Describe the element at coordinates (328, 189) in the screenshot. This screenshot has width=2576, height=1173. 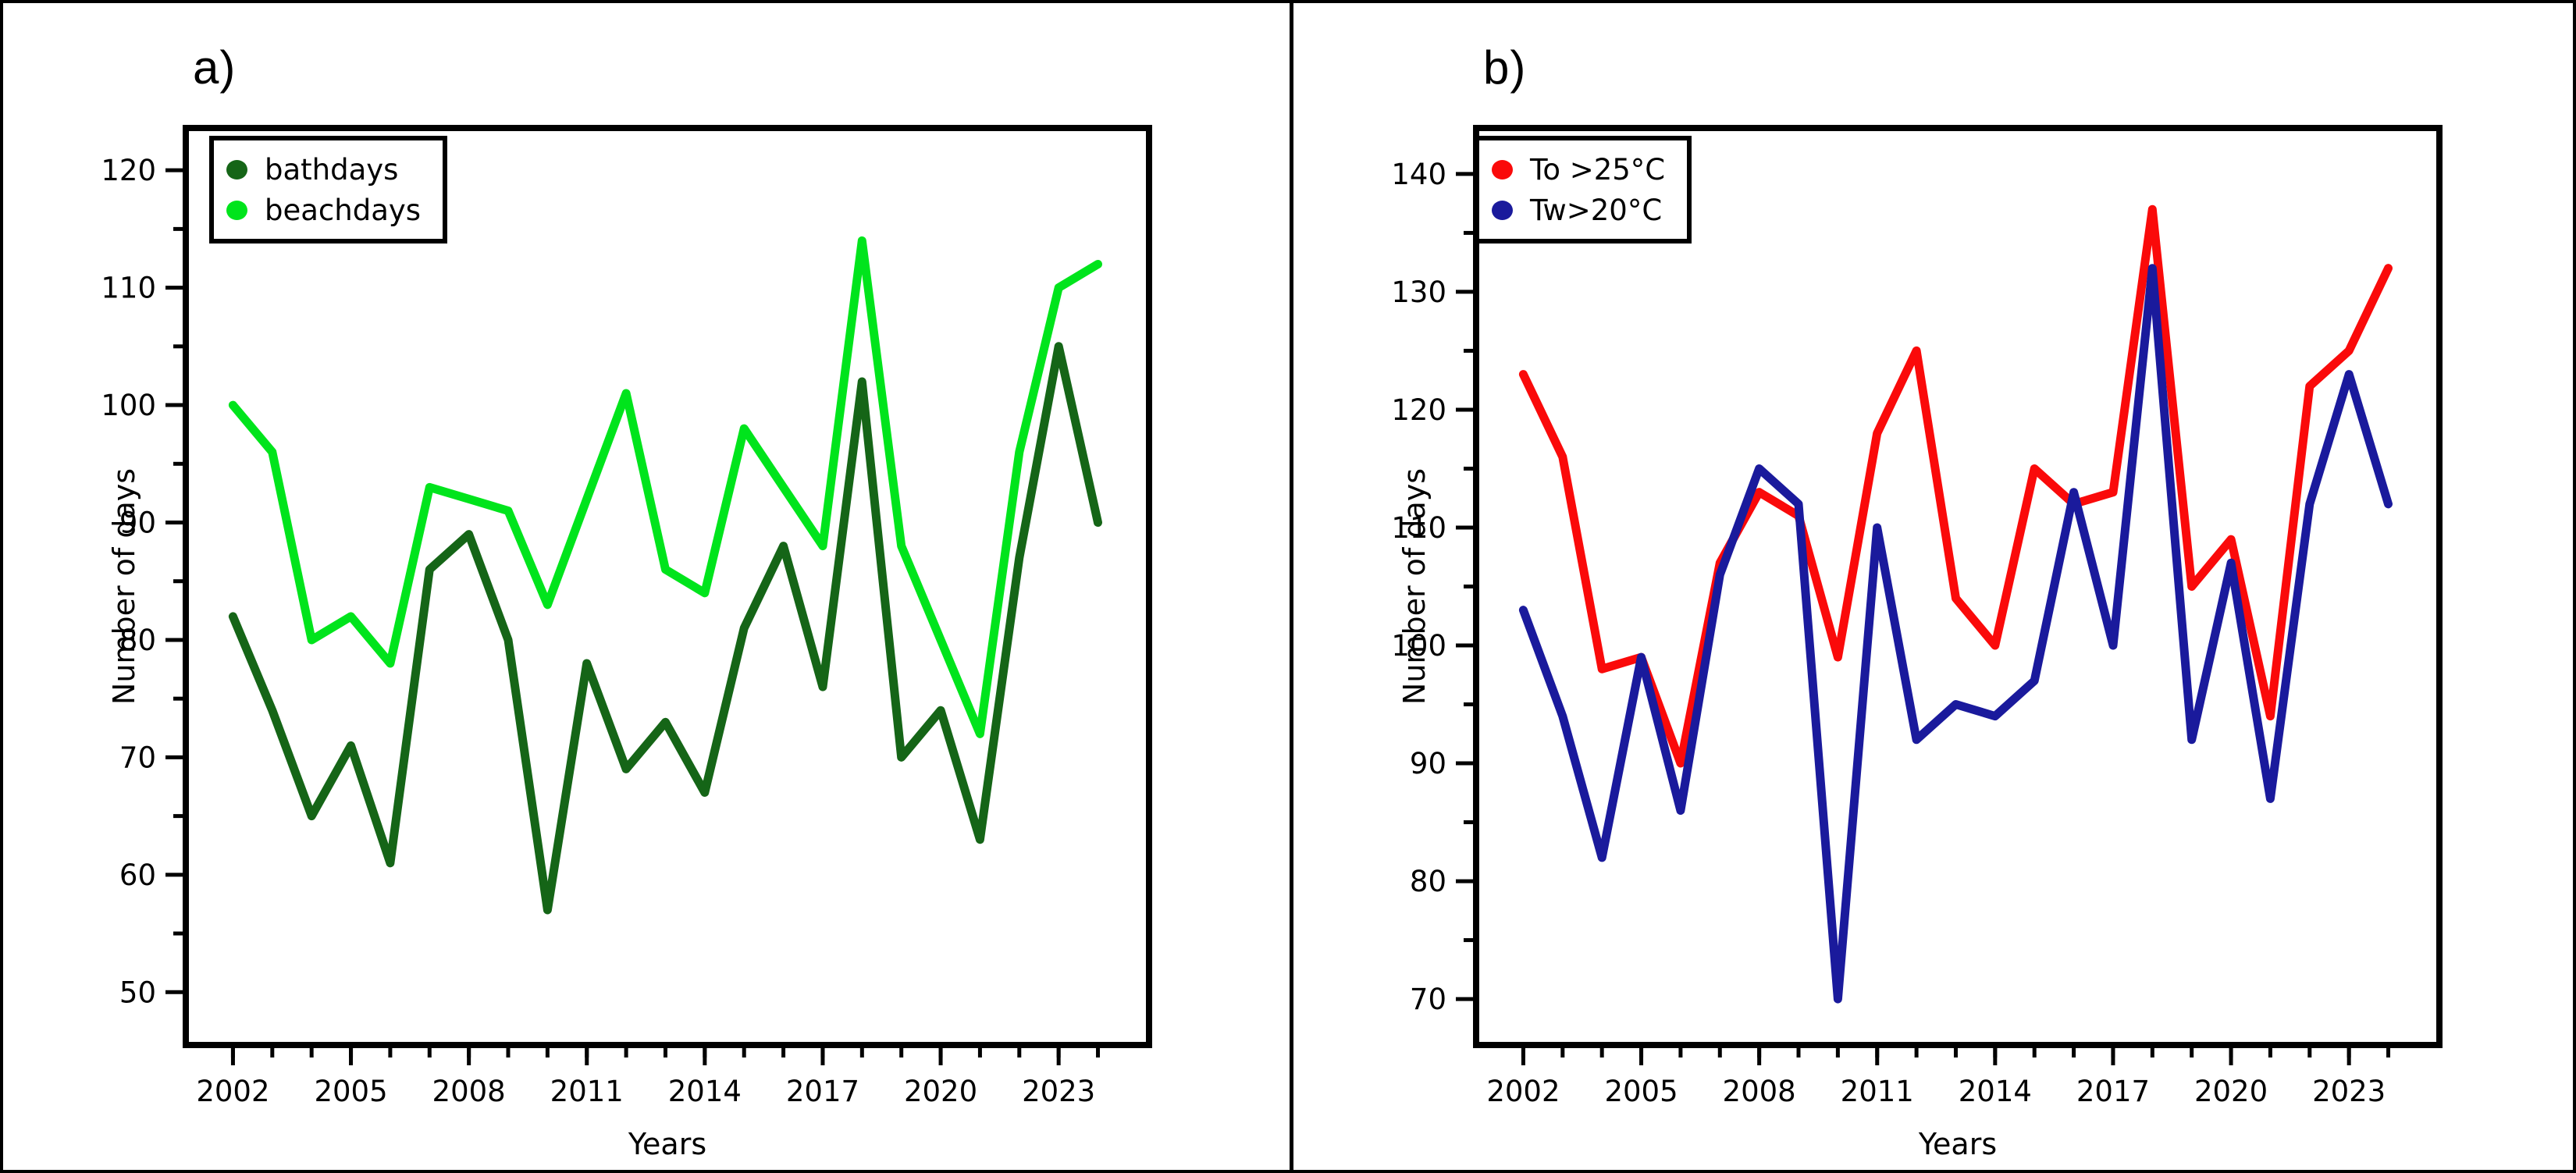
I see `legend-a: bathdays beachdays` at that location.